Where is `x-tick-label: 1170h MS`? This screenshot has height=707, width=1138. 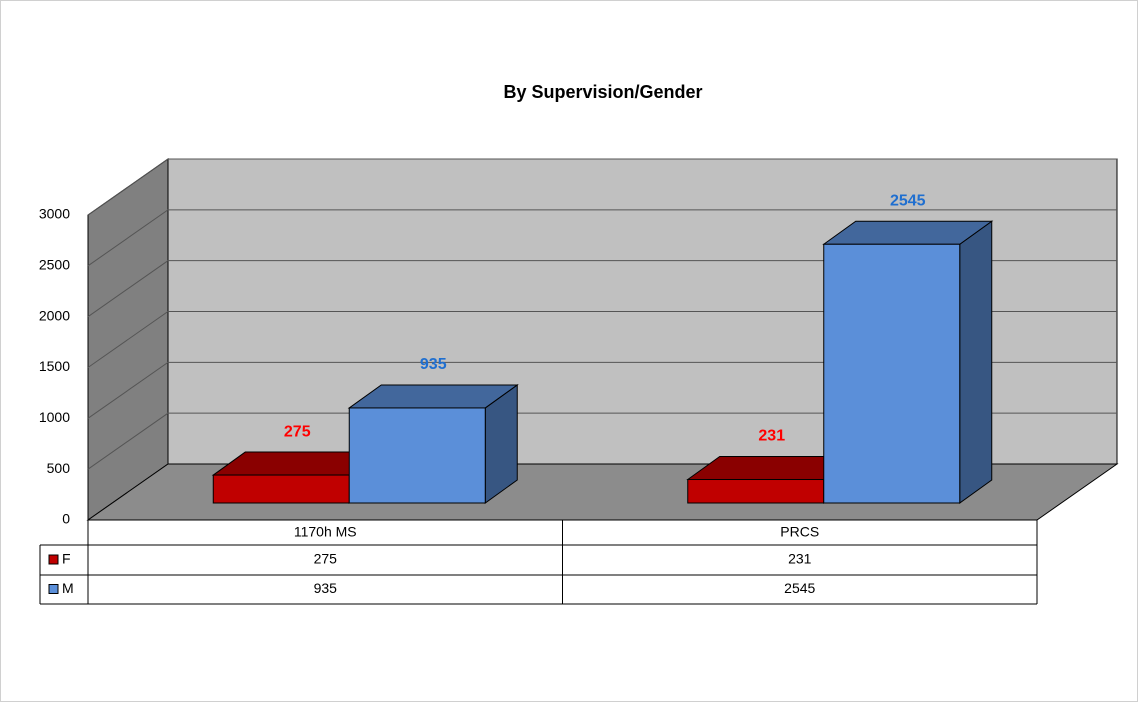
x-tick-label: 1170h MS is located at coordinates (325, 532).